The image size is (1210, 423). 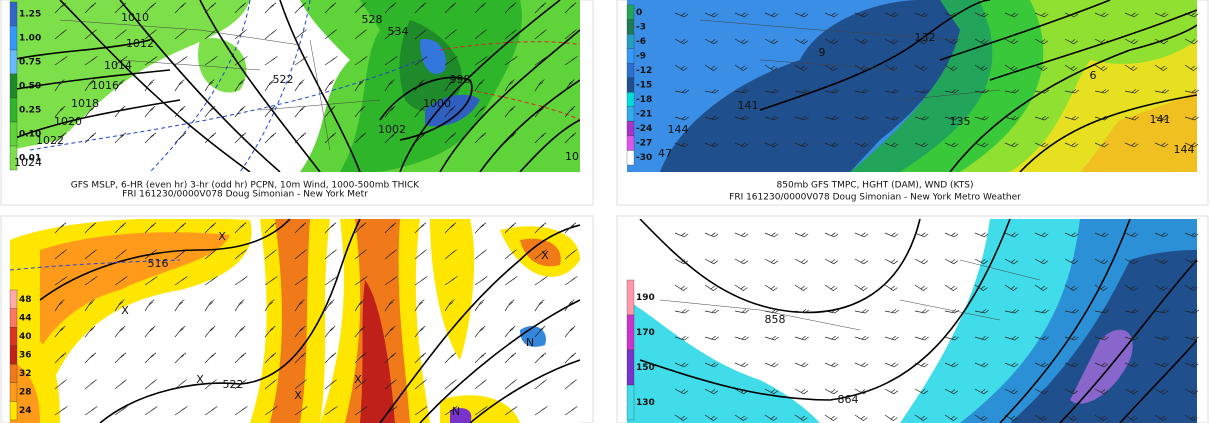 What do you see at coordinates (135, 17) in the screenshot?
I see `contour-label: 1010` at bounding box center [135, 17].